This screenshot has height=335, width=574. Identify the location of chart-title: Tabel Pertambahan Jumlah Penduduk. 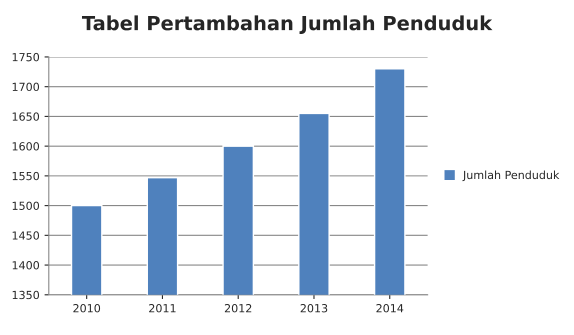
(287, 24).